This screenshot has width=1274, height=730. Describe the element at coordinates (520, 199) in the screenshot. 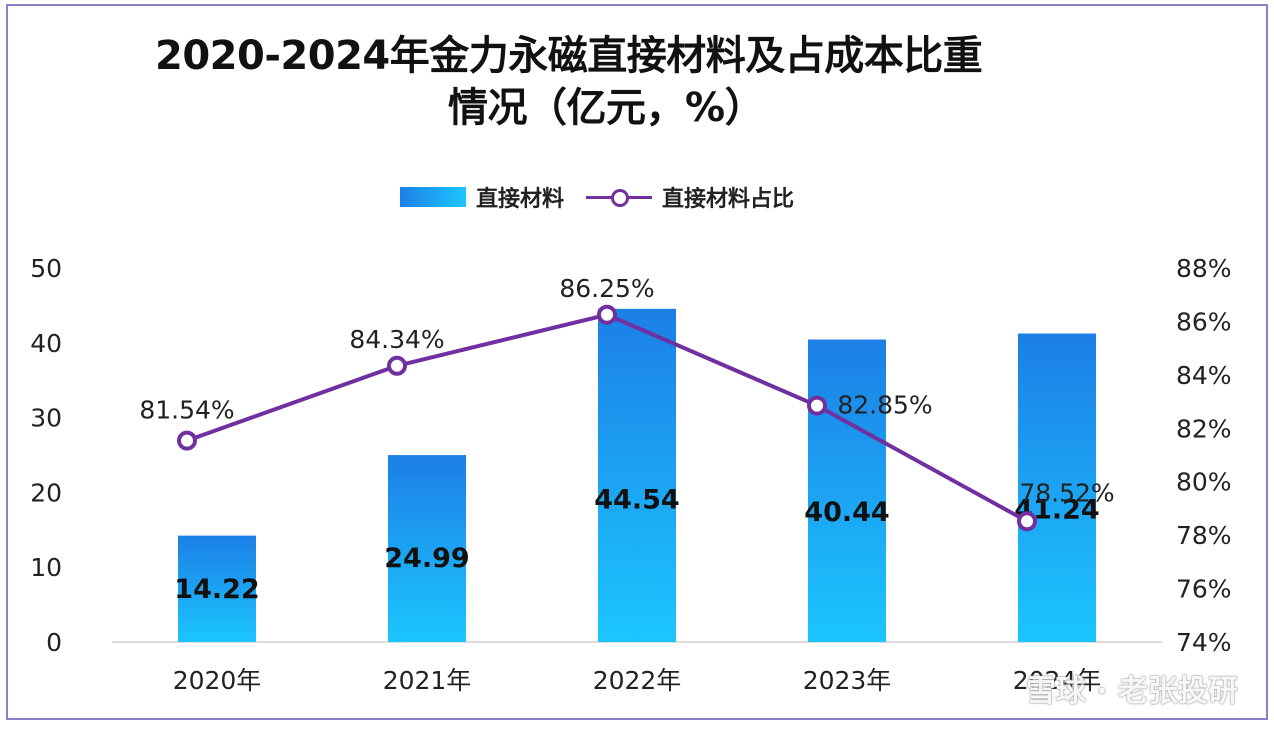

I see `legend-bar-label: 直接材料` at that location.